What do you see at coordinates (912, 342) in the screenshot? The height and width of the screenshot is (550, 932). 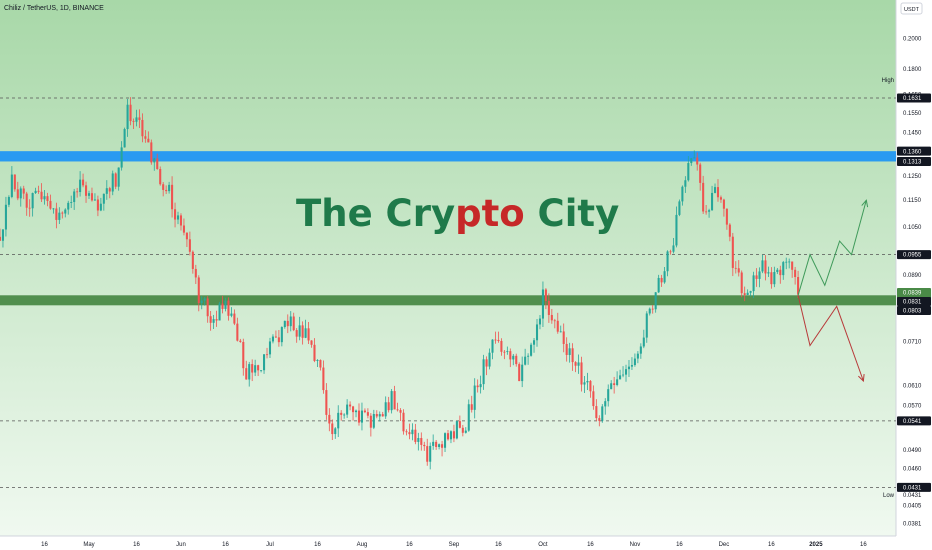 I see `price-tick: 0.0710` at bounding box center [912, 342].